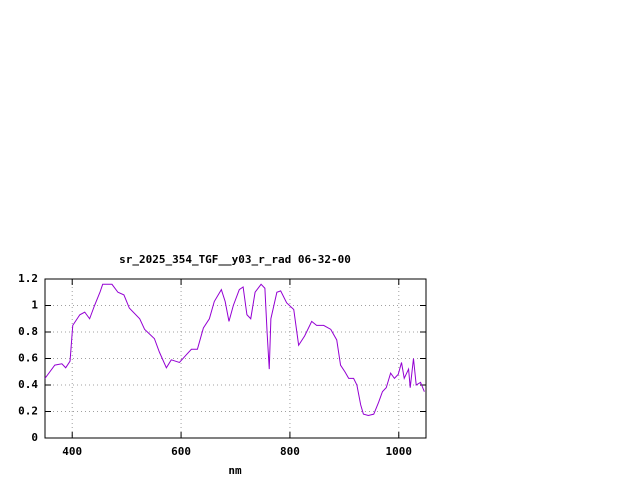 The width and height of the screenshot is (640, 480). What do you see at coordinates (28, 278) in the screenshot?
I see `y-tick-label: 1.2` at bounding box center [28, 278].